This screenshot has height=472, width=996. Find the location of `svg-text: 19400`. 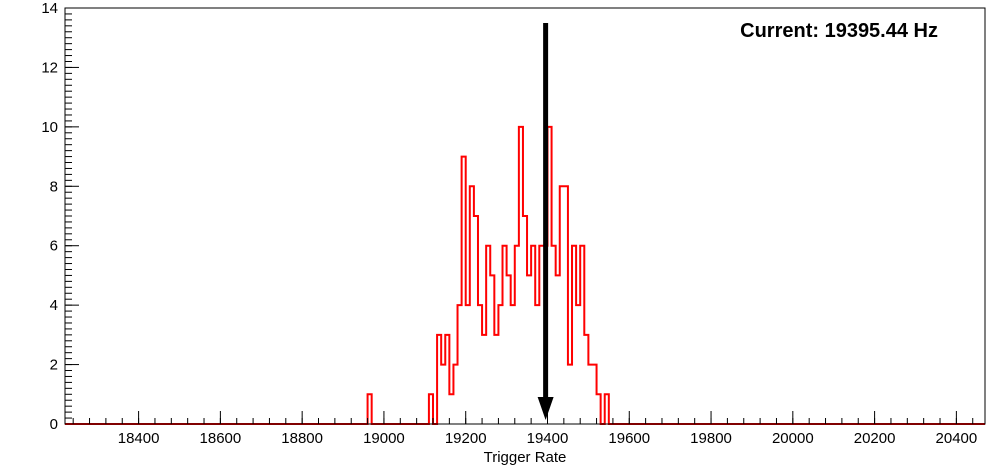

svg-text: 19400 is located at coordinates (548, 438).